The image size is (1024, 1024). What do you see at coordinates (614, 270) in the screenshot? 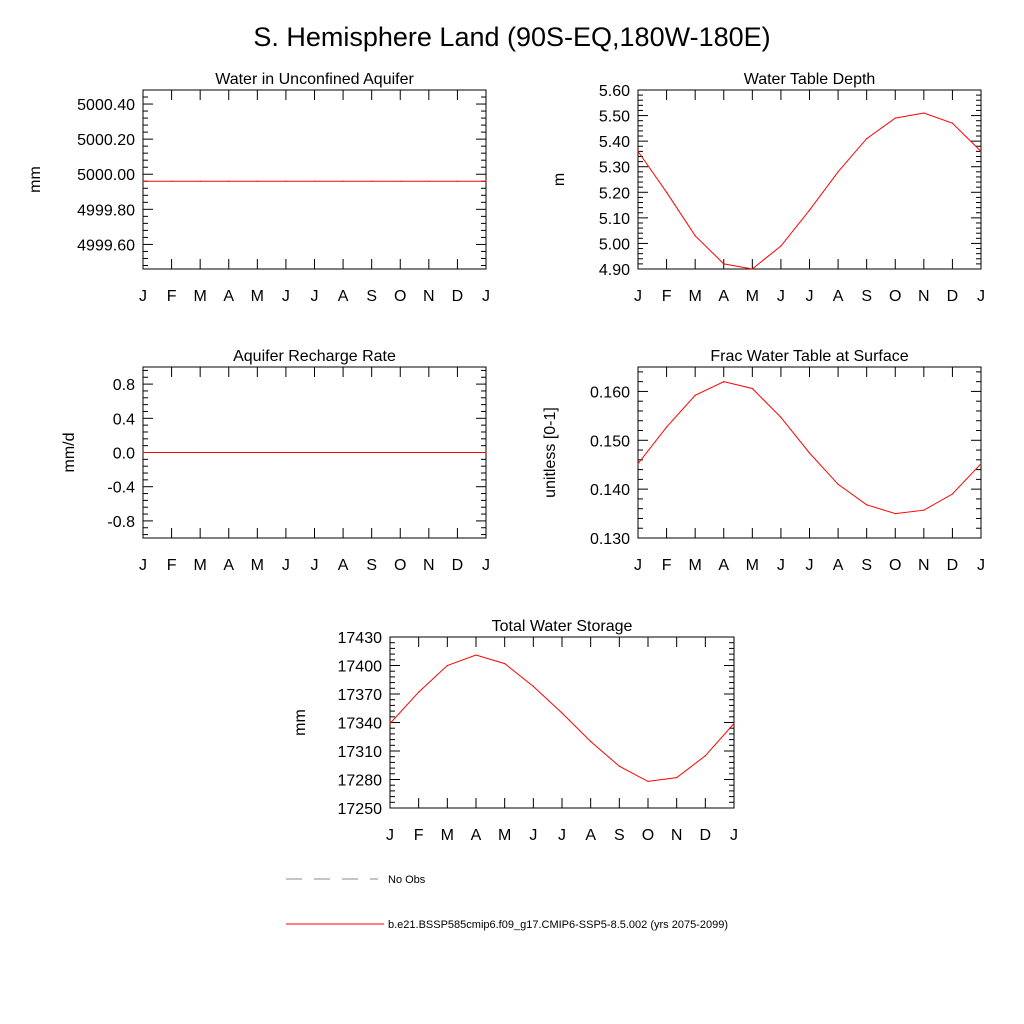
I see `y-tick-label: 4.90` at bounding box center [614, 270].